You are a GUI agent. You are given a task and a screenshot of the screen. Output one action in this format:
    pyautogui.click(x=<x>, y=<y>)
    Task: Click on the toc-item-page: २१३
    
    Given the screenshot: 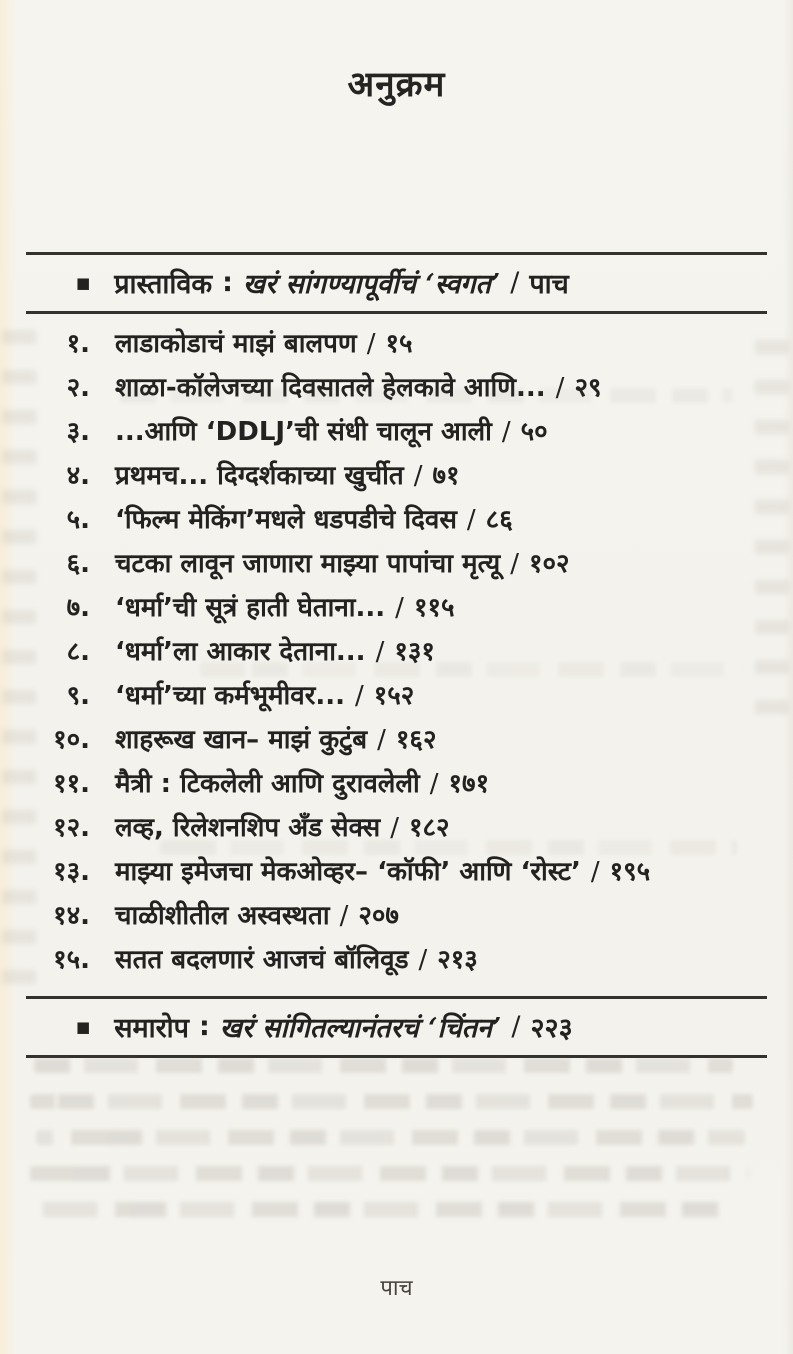 What is the action you would take?
    pyautogui.click(x=457, y=960)
    